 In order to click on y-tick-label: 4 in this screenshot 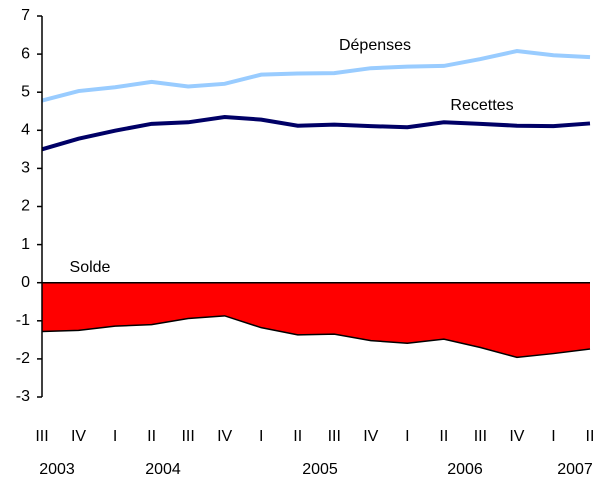, I will do `click(25, 130)`.